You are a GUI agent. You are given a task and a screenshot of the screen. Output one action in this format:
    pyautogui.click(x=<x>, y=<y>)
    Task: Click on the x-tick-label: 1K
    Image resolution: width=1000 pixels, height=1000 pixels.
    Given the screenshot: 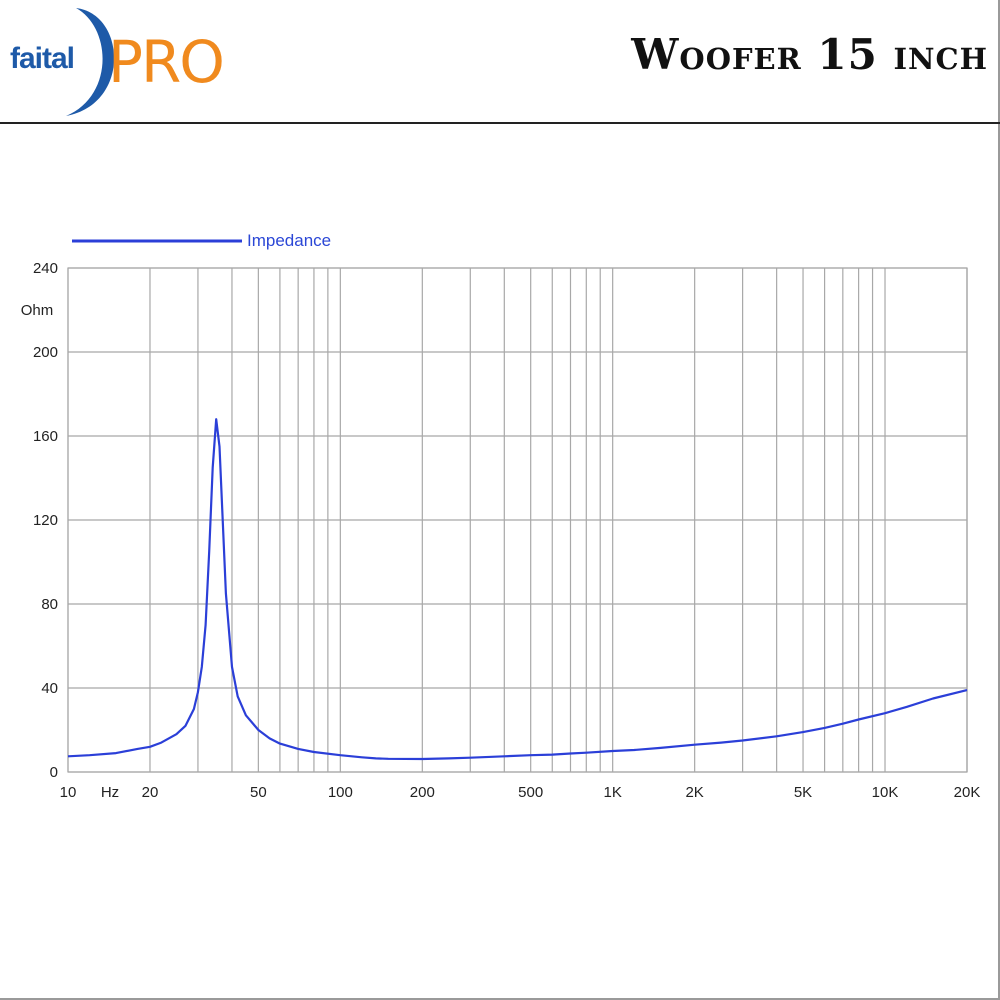 What is the action you would take?
    pyautogui.click(x=612, y=792)
    